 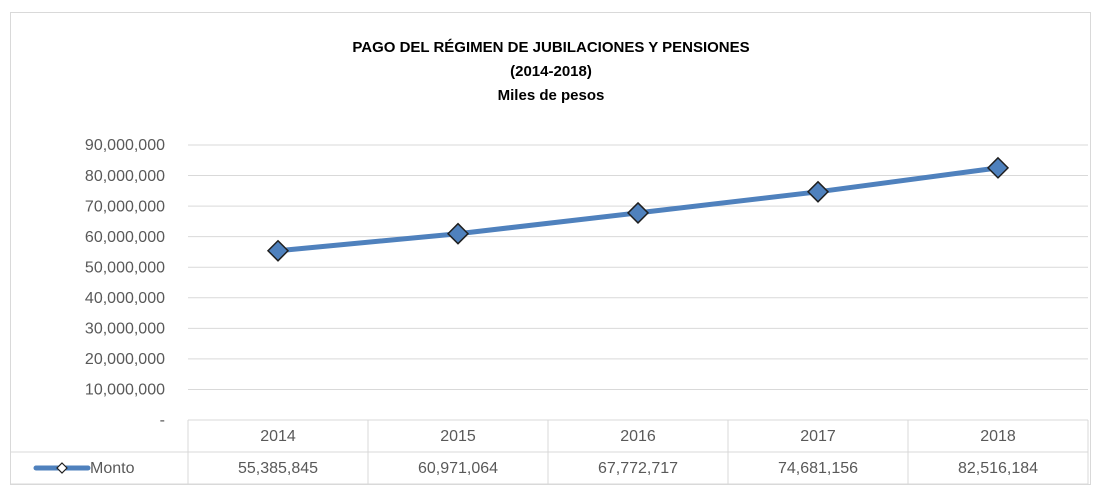 What do you see at coordinates (998, 436) in the screenshot?
I see `x-tick-label: 2018` at bounding box center [998, 436].